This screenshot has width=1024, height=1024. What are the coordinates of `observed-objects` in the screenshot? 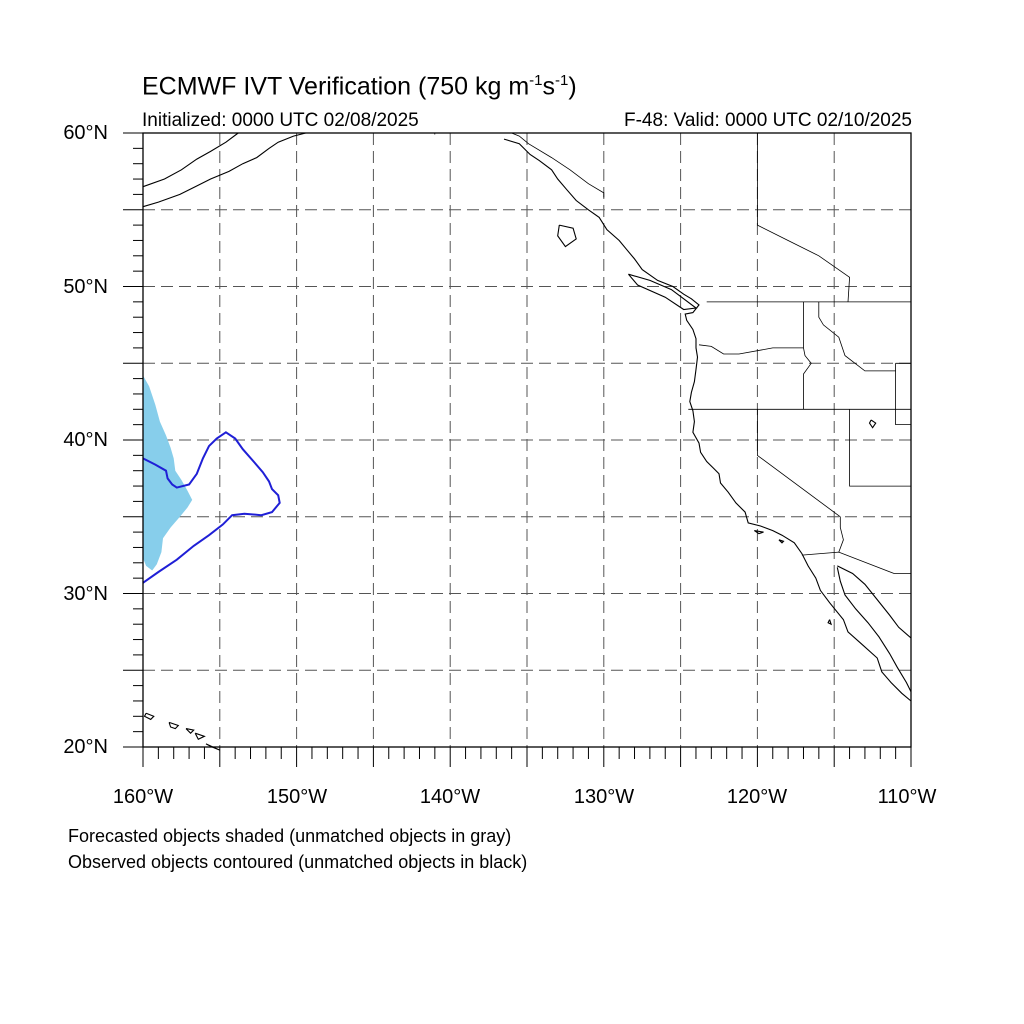 It's located at (211, 507).